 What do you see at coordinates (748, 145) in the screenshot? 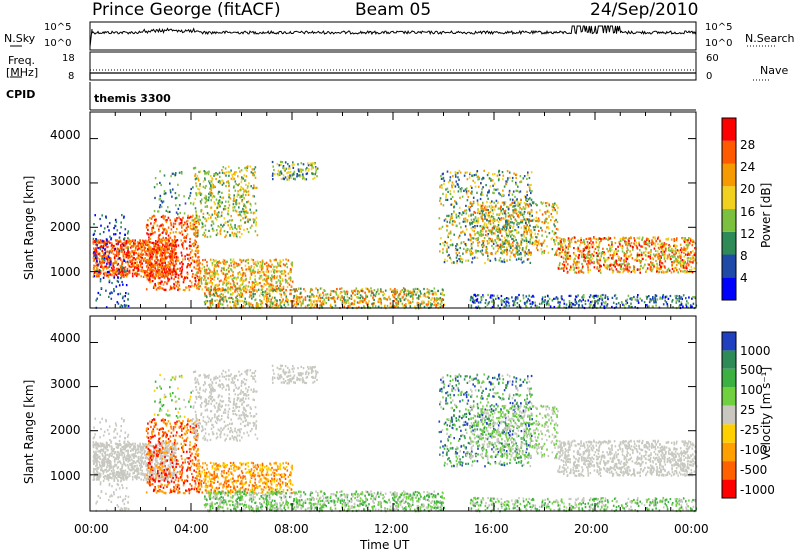
I see `power-cbar-tick: 28` at bounding box center [748, 145].